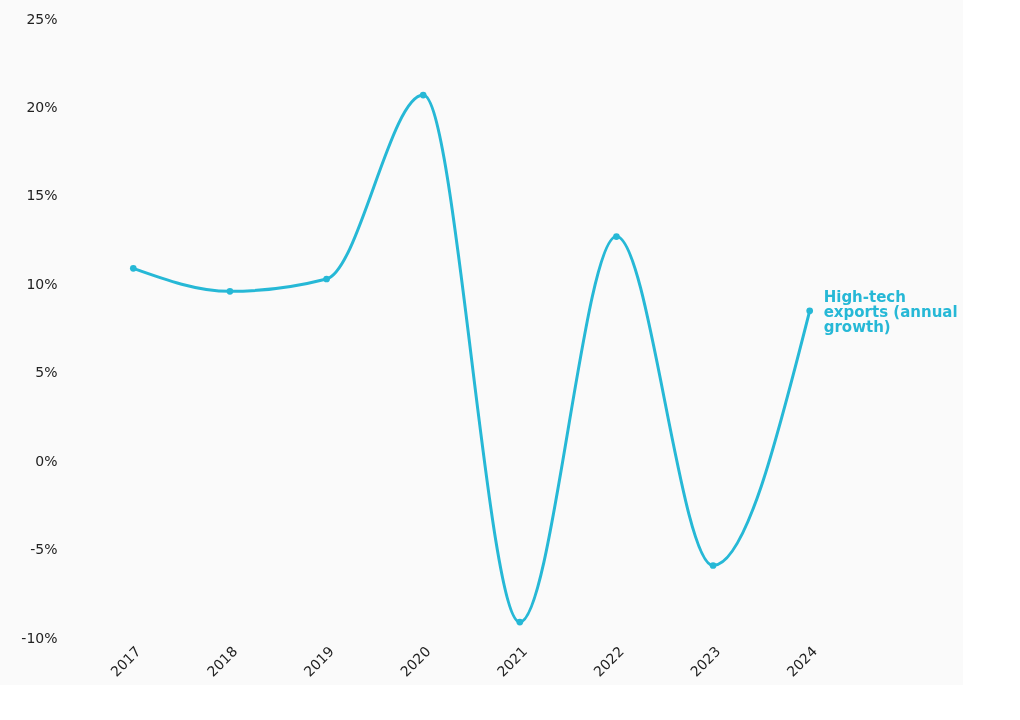 The width and height of the screenshot is (1020, 720). What do you see at coordinates (42, 106) in the screenshot?
I see `y-tick-label: 20%` at bounding box center [42, 106].